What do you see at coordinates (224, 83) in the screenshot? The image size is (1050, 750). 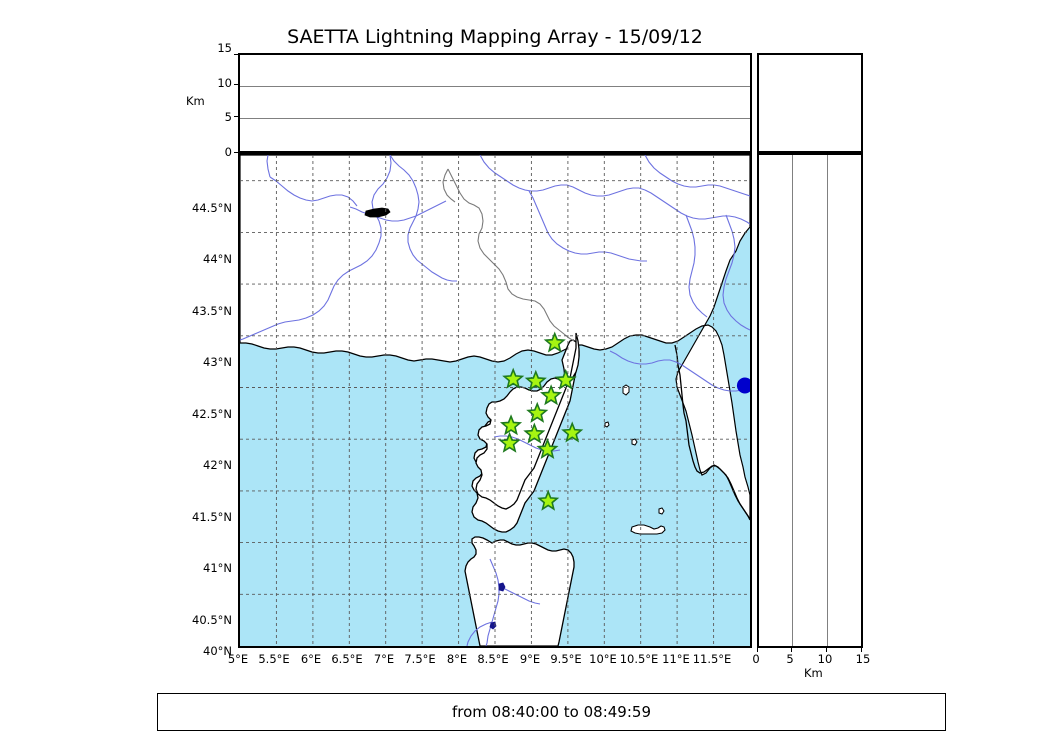 I see `ytick-top-10: 10` at bounding box center [224, 83].